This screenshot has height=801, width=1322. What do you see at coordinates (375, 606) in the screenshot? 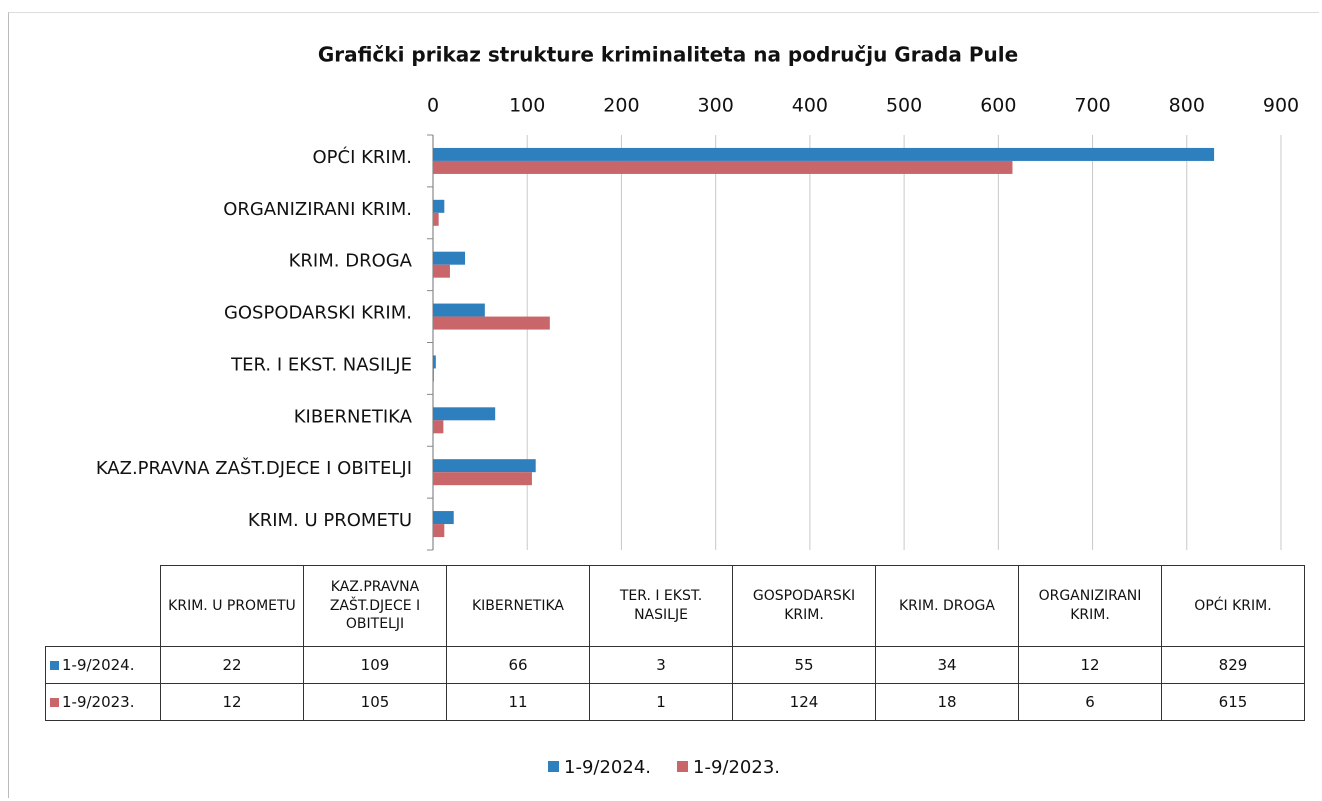
I see `table-header-cell: KAZ.PRAVNA ZAŠT.DJECE I OBITELJI` at bounding box center [375, 606].